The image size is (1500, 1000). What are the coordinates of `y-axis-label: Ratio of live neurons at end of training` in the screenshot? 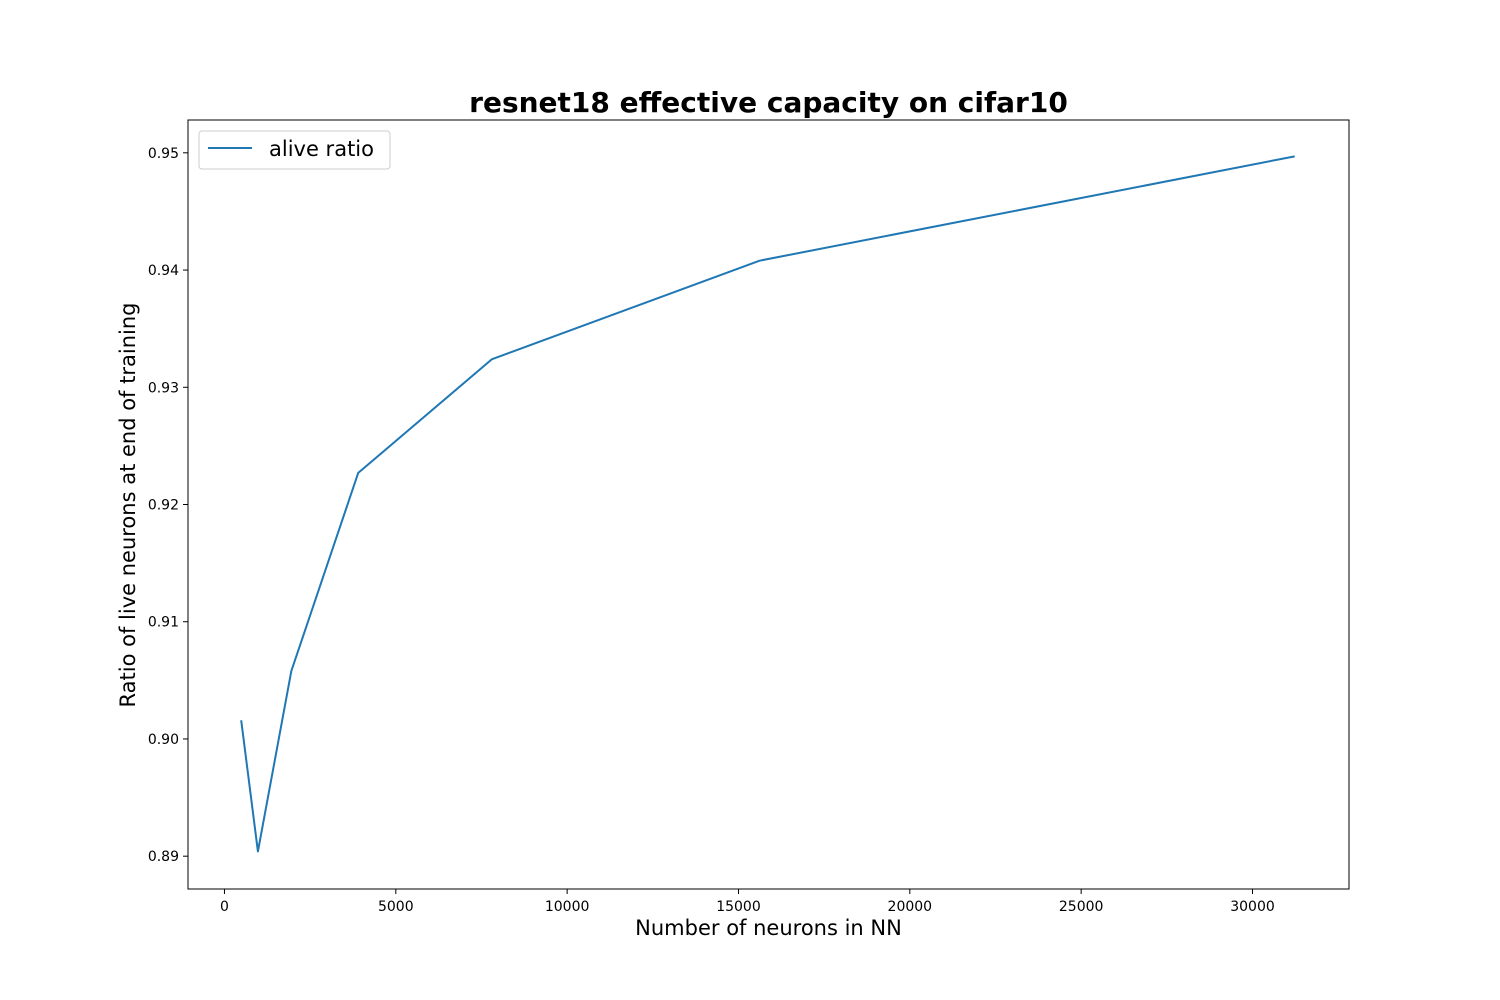 It's located at (128, 505).